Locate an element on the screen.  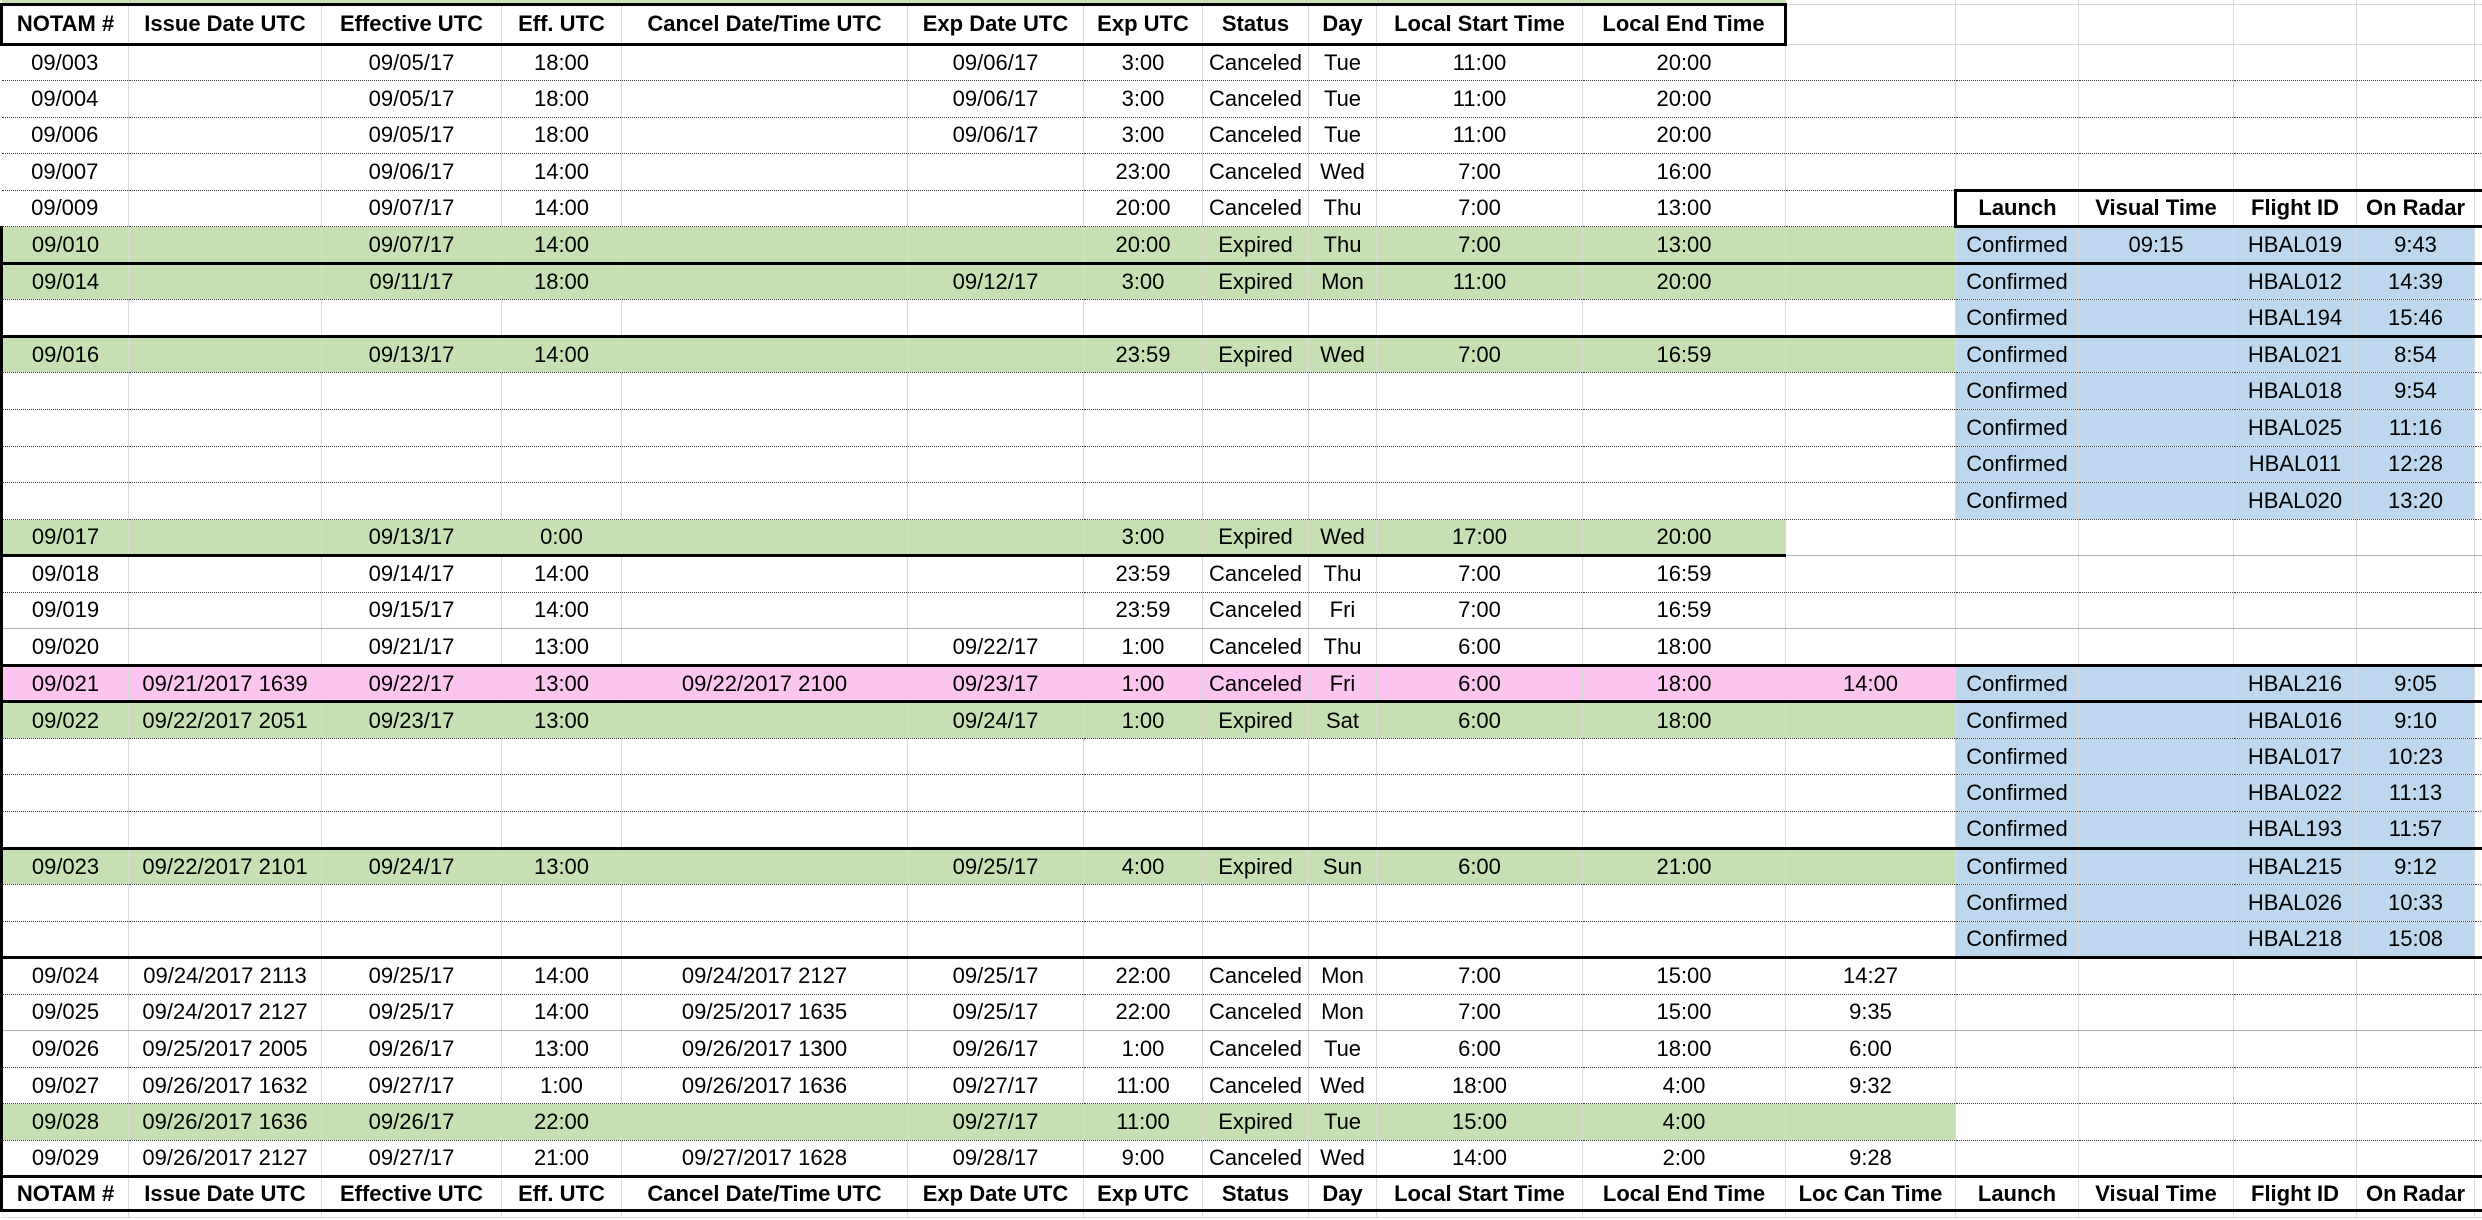
cell-flight_id: HBAL026 is located at coordinates (2295, 903).